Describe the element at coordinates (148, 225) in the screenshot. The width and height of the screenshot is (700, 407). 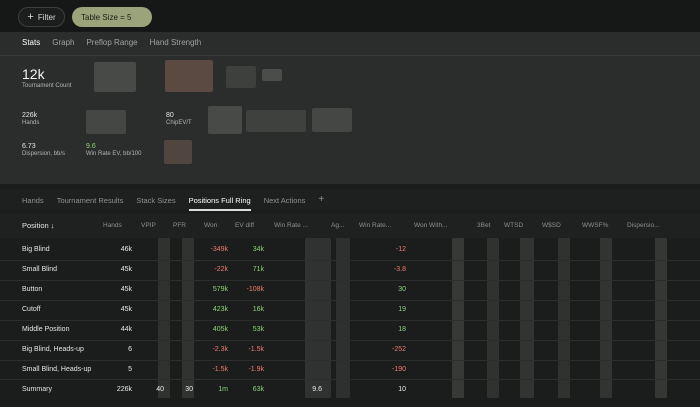
I see `col-vpip: VPIP` at that location.